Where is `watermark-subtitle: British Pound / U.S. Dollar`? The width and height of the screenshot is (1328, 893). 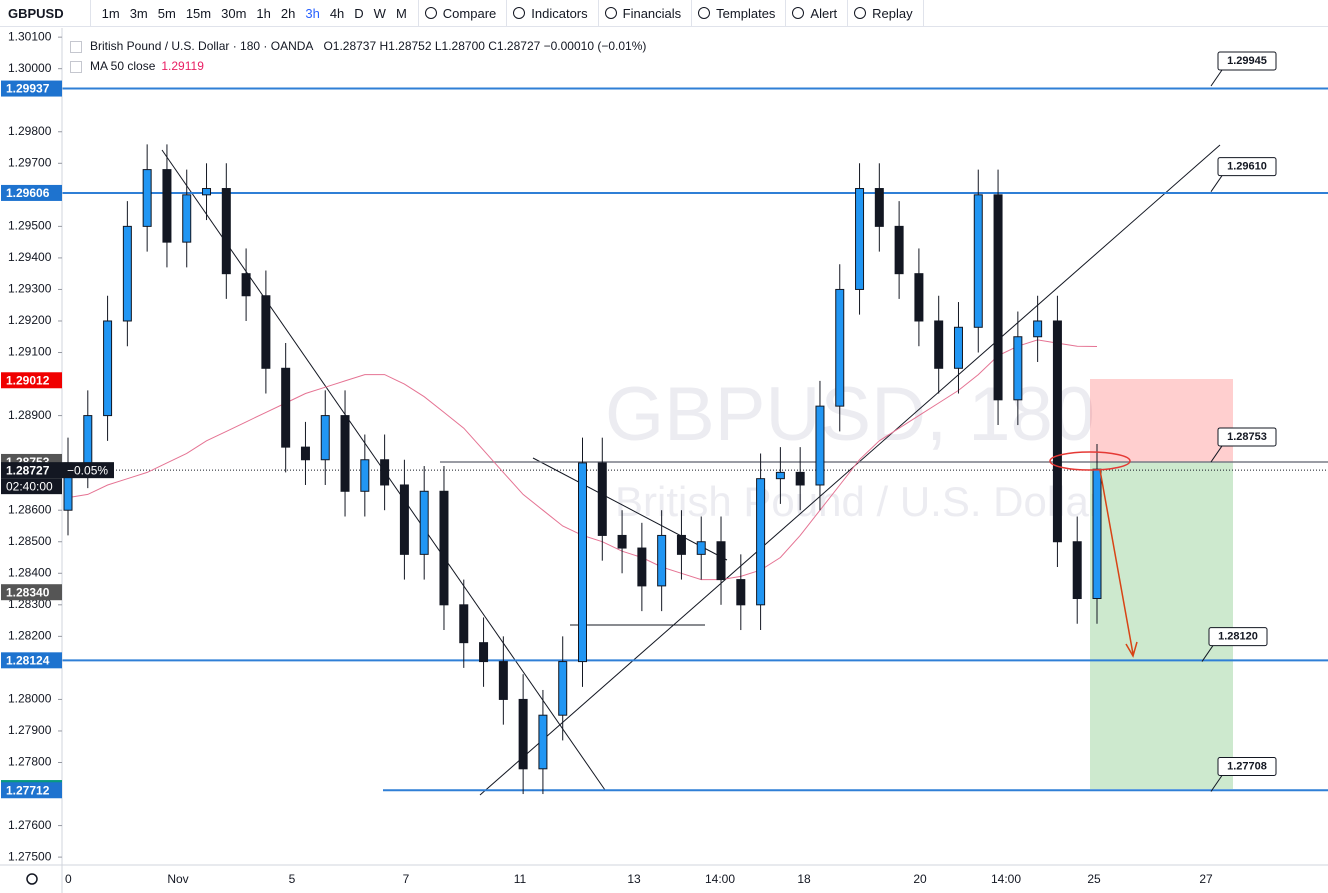
watermark-subtitle: British Pound / U.S. Dollar is located at coordinates (859, 501).